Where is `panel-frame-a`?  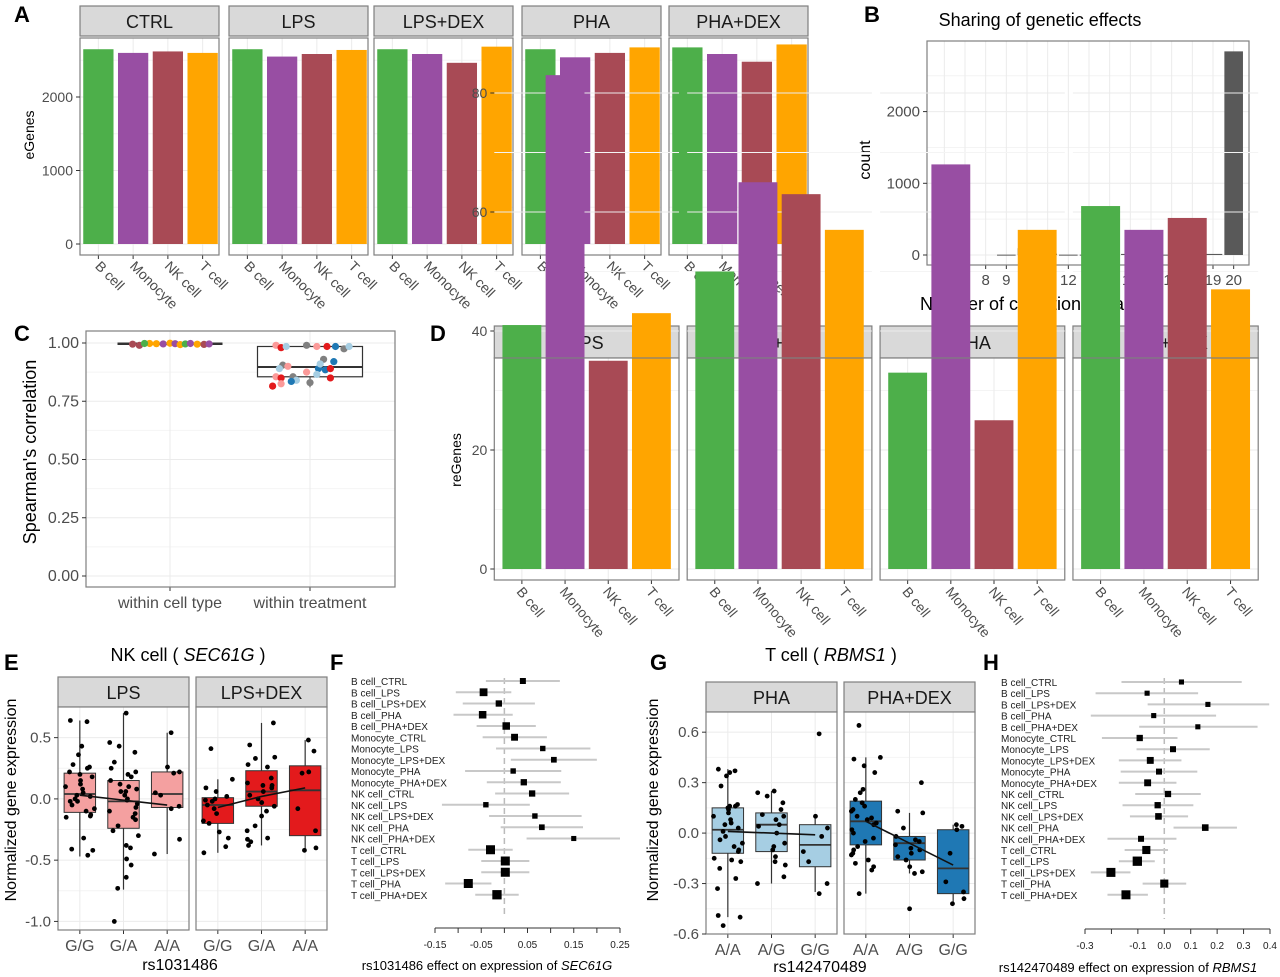
panel-frame-a is located at coordinates (298, 146).